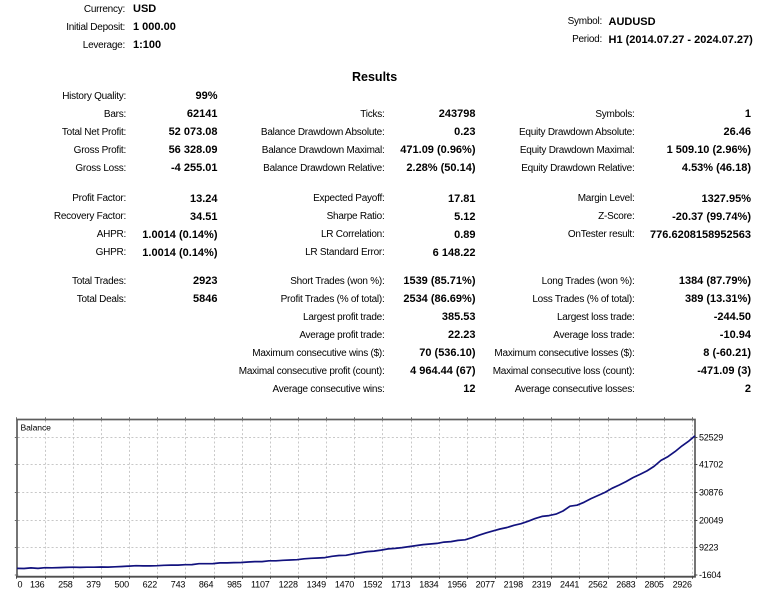 The image size is (767, 600). What do you see at coordinates (541, 585) in the screenshot?
I see `svg-text: 2319` at bounding box center [541, 585].